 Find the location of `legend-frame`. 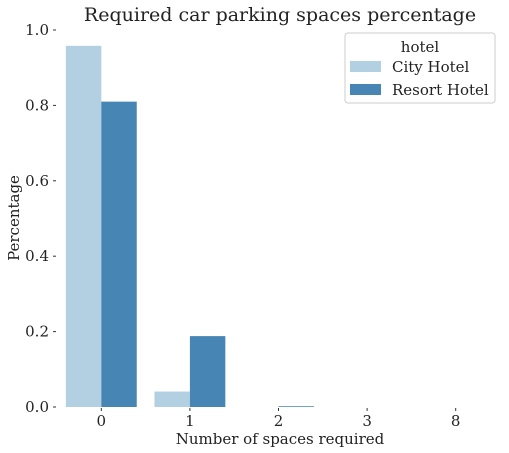

legend-frame is located at coordinates (420, 68).